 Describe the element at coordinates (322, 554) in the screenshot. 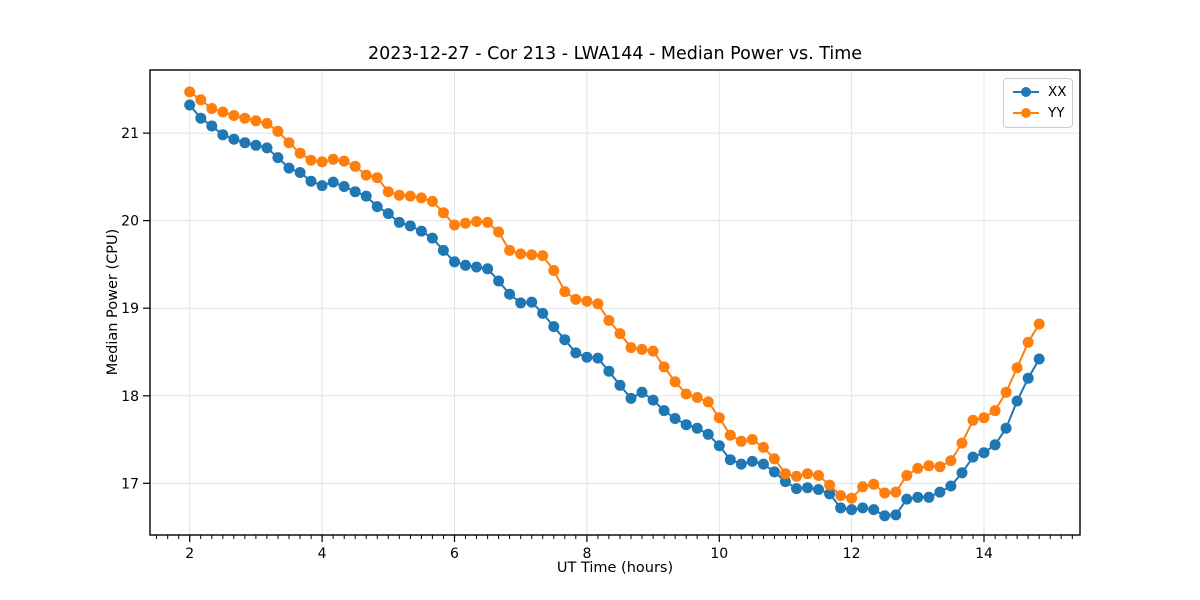

I see `svg-text: 4` at that location.